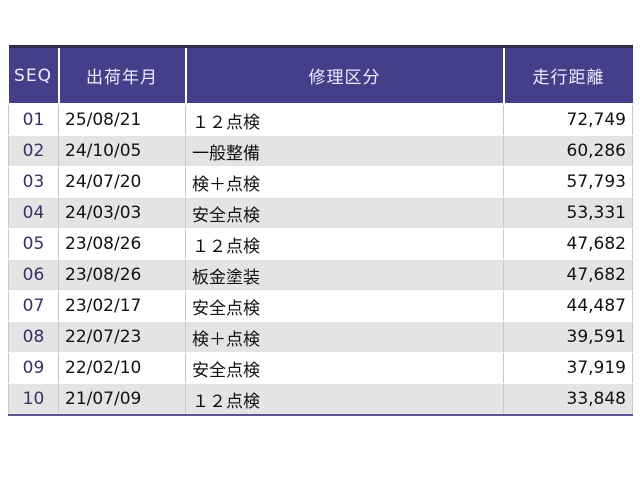 The width and height of the screenshot is (640, 480). What do you see at coordinates (33, 182) in the screenshot?
I see `seq-cell: 03` at bounding box center [33, 182].